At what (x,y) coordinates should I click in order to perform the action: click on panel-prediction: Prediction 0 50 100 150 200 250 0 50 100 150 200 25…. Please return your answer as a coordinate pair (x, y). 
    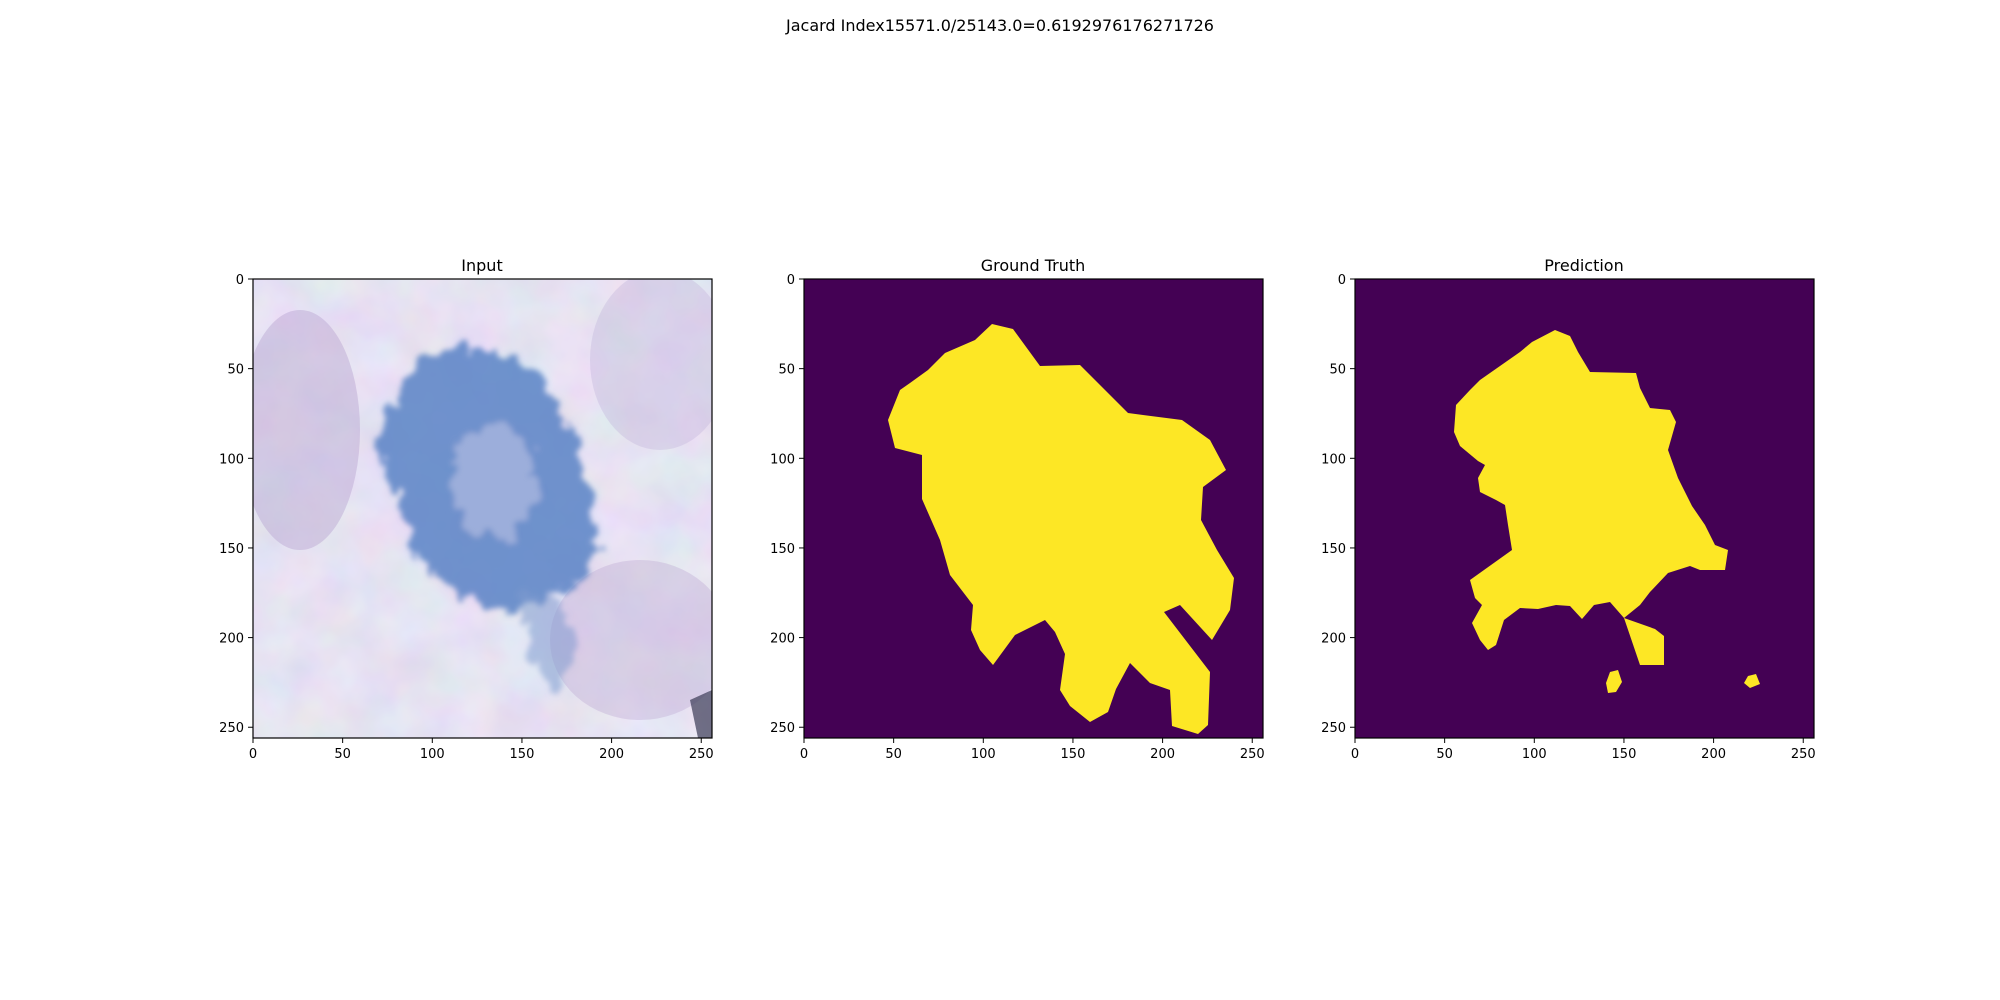
    Looking at the image, I should click on (1568, 509).